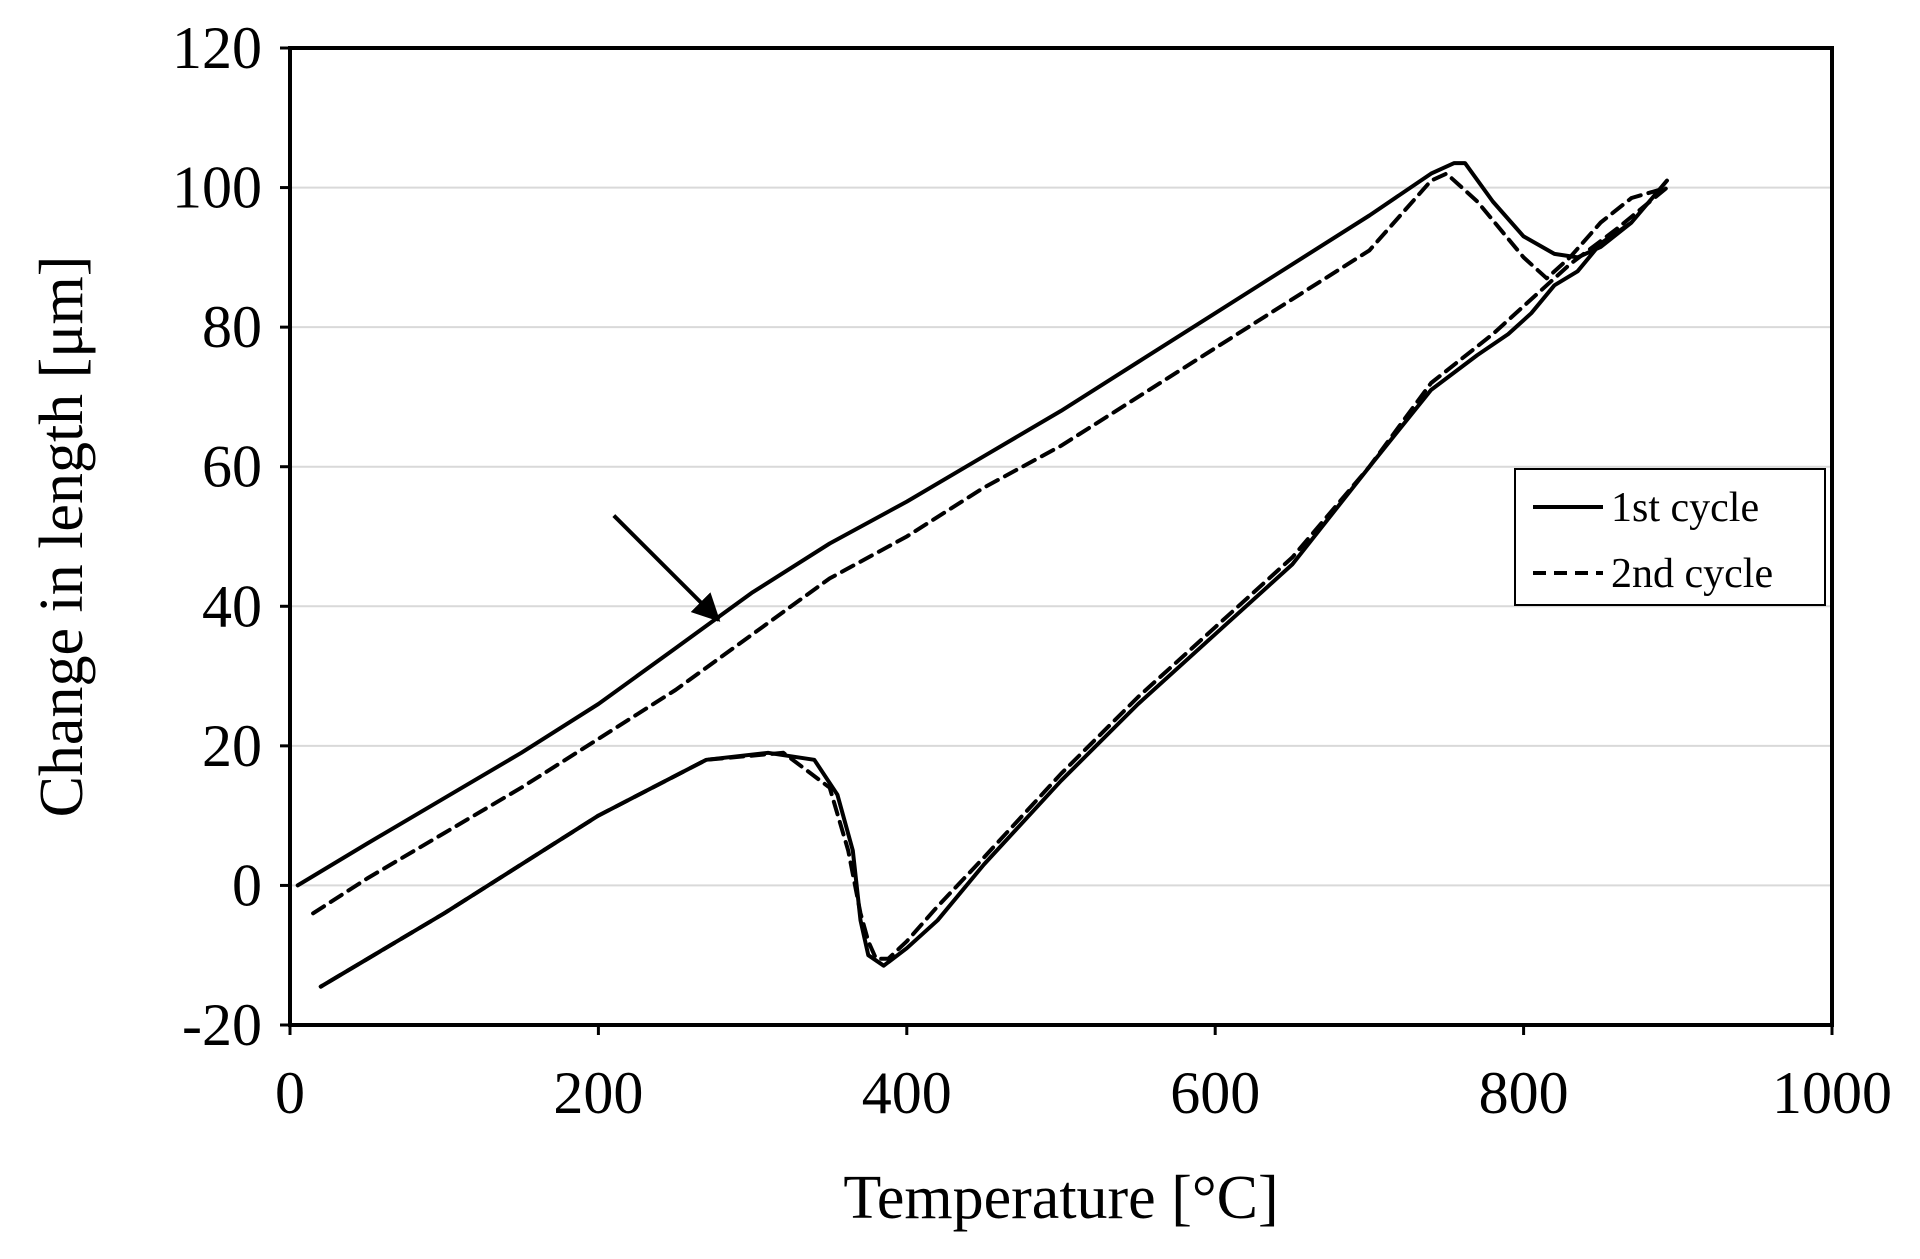  What do you see at coordinates (290, 1093) in the screenshot?
I see `x-tick-label: 0` at bounding box center [290, 1093].